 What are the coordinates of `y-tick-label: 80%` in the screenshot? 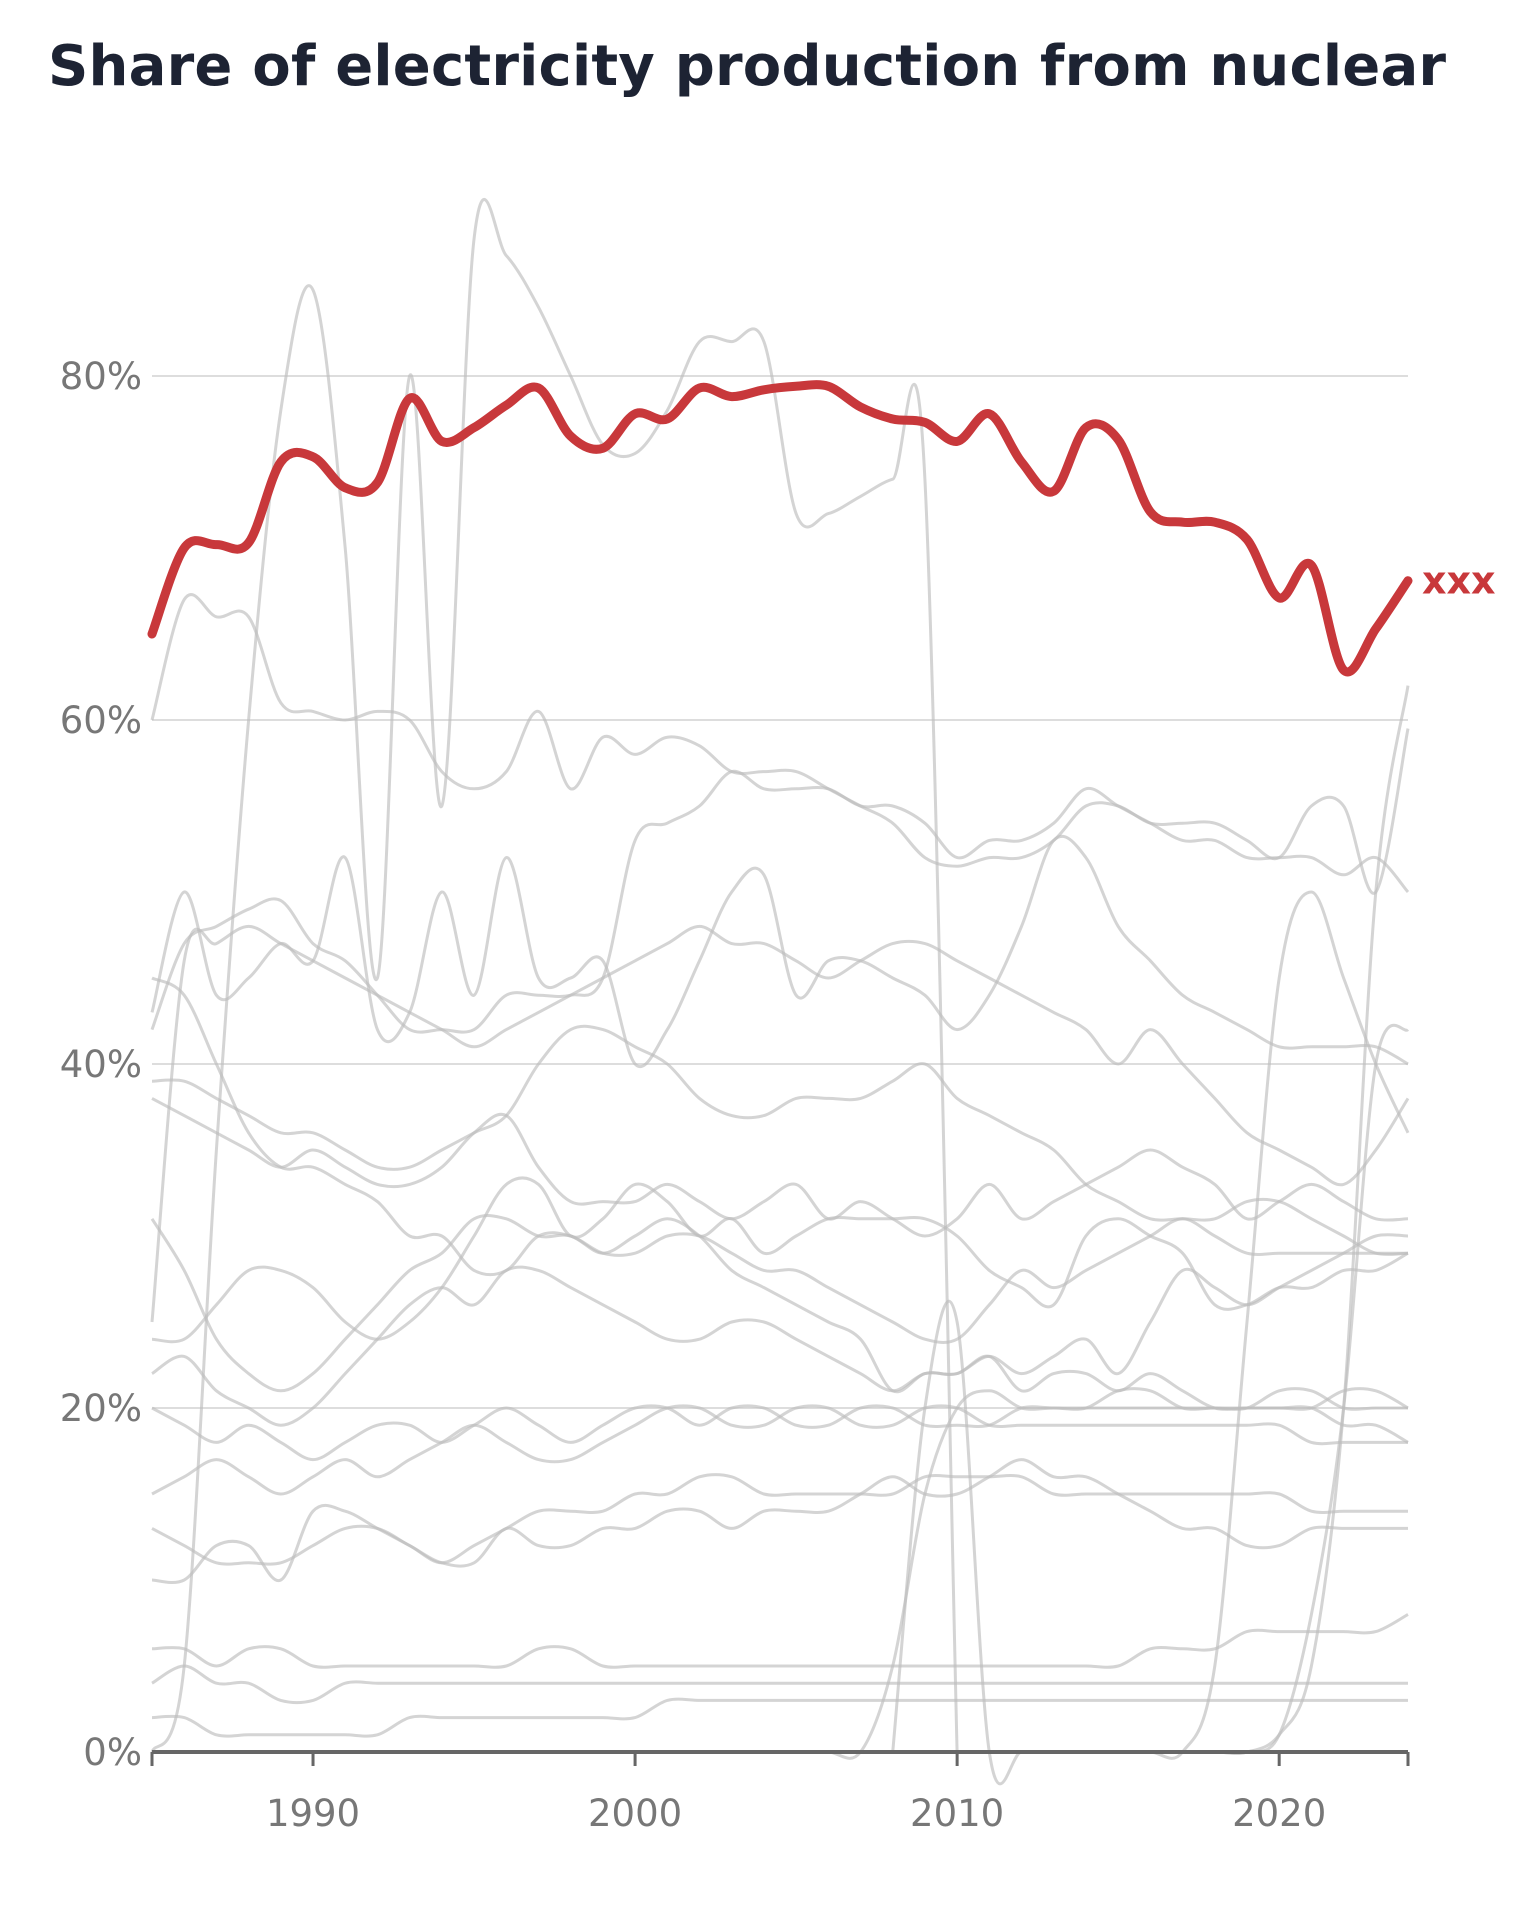 It's located at (101, 376).